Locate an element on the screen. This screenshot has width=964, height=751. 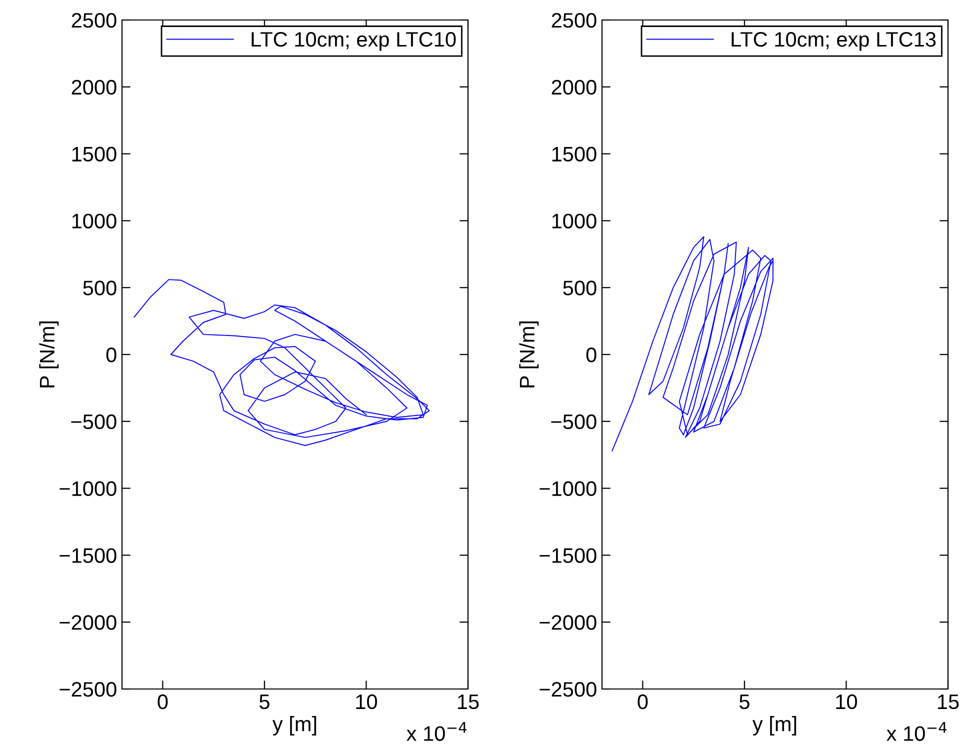
legend-label: LTC 10cm; exp LTC10 is located at coordinates (354, 41).